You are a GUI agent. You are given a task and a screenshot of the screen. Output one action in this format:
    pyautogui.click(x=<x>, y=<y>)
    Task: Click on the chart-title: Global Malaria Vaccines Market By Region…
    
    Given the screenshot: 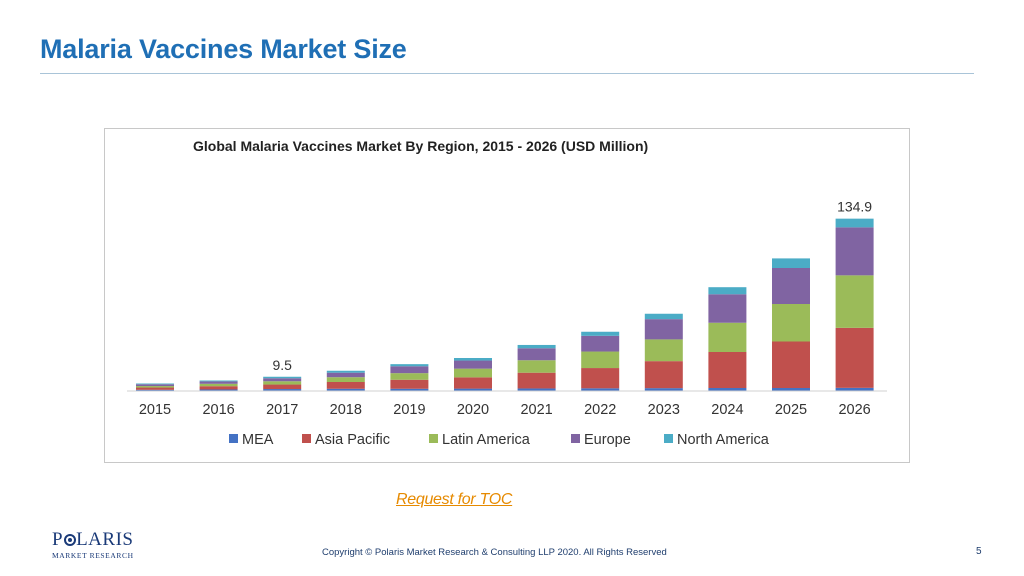 What is the action you would take?
    pyautogui.click(x=420, y=146)
    